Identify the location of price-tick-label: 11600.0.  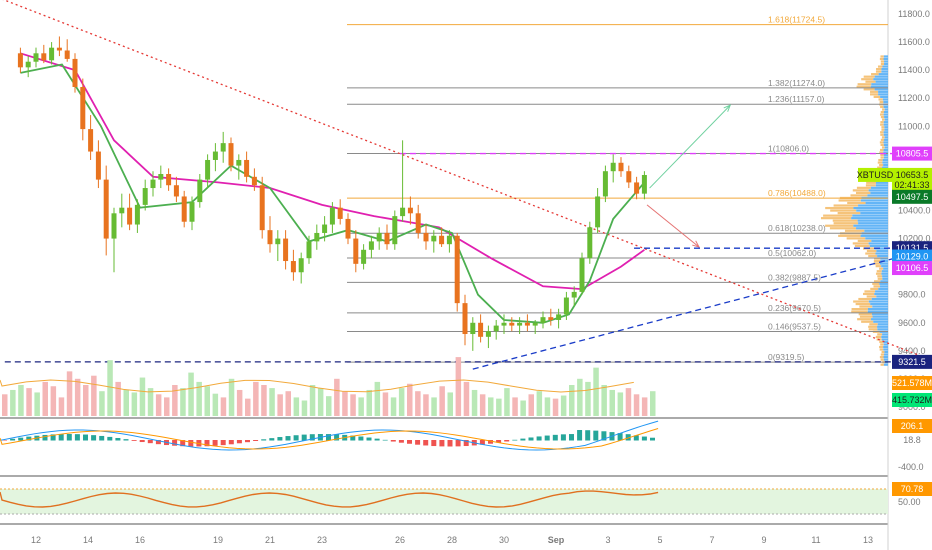
(914, 42).